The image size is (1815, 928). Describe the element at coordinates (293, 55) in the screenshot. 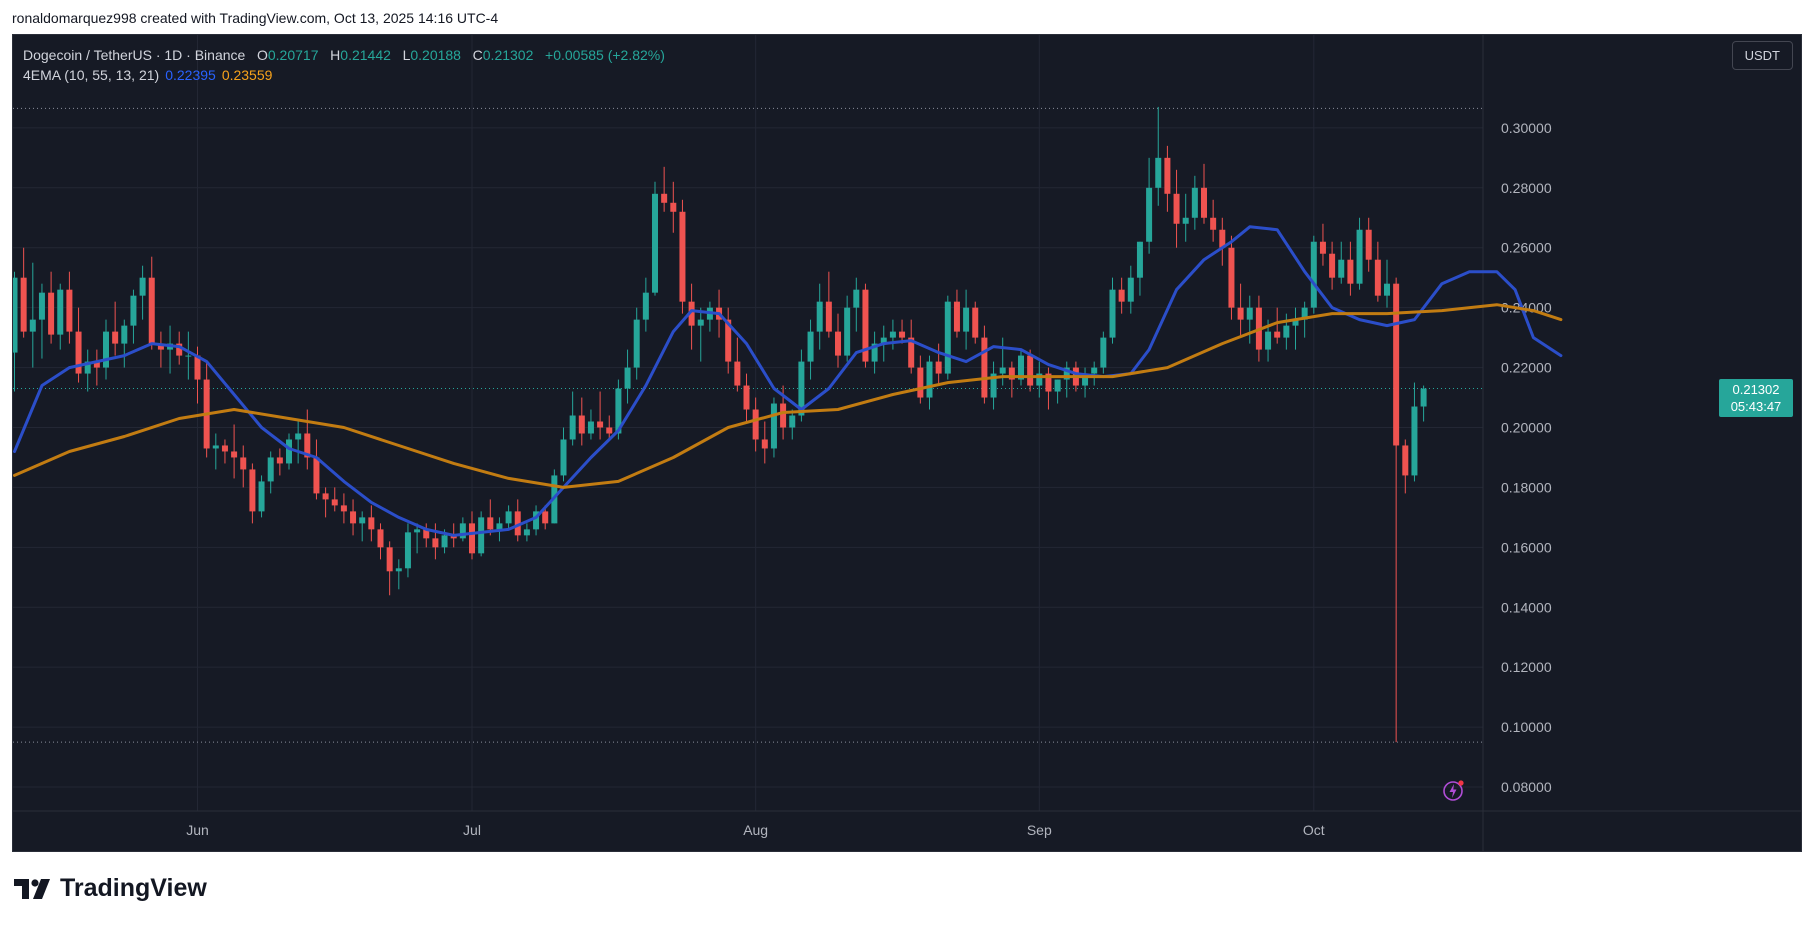

I see `open-value: 0.20717` at that location.